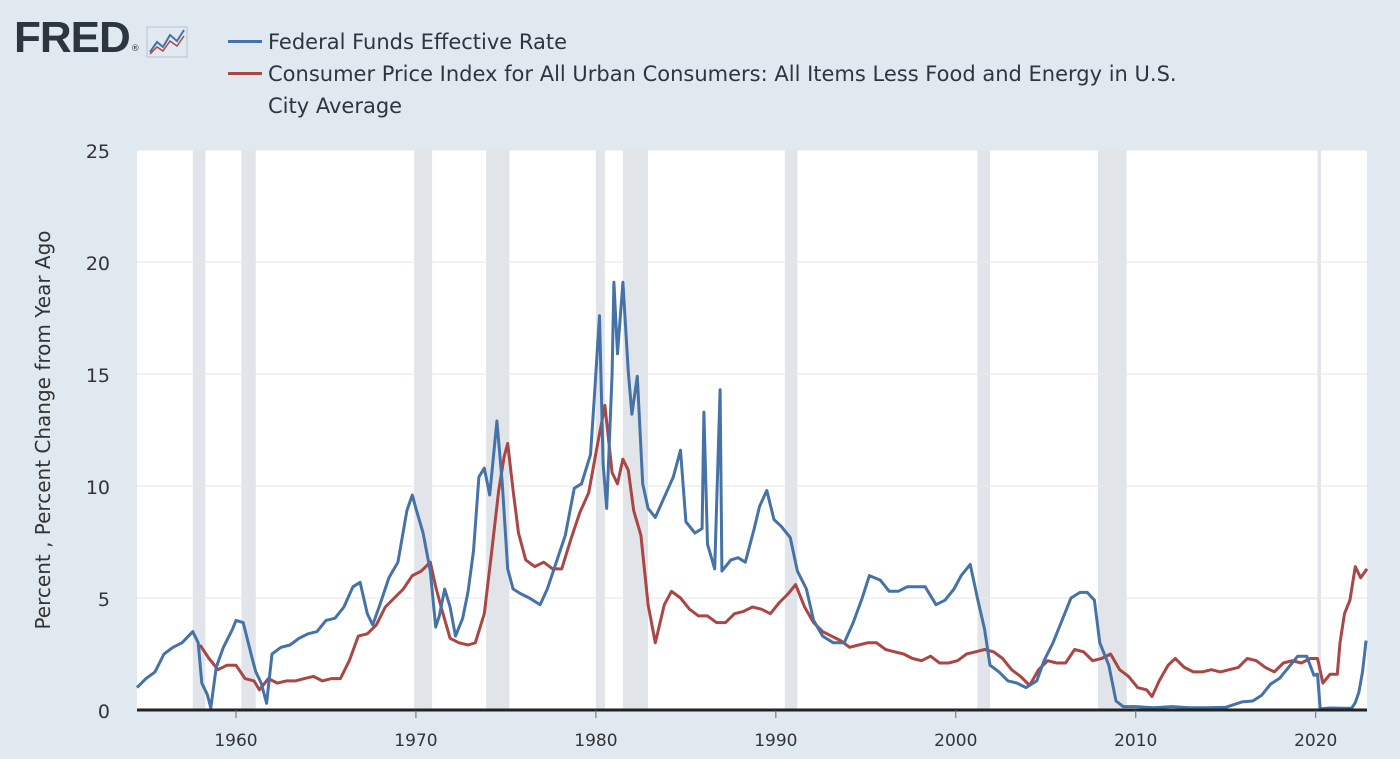 The height and width of the screenshot is (759, 1400). What do you see at coordinates (775, 741) in the screenshot?
I see `x-tick-label-1990: 1990` at bounding box center [775, 741].